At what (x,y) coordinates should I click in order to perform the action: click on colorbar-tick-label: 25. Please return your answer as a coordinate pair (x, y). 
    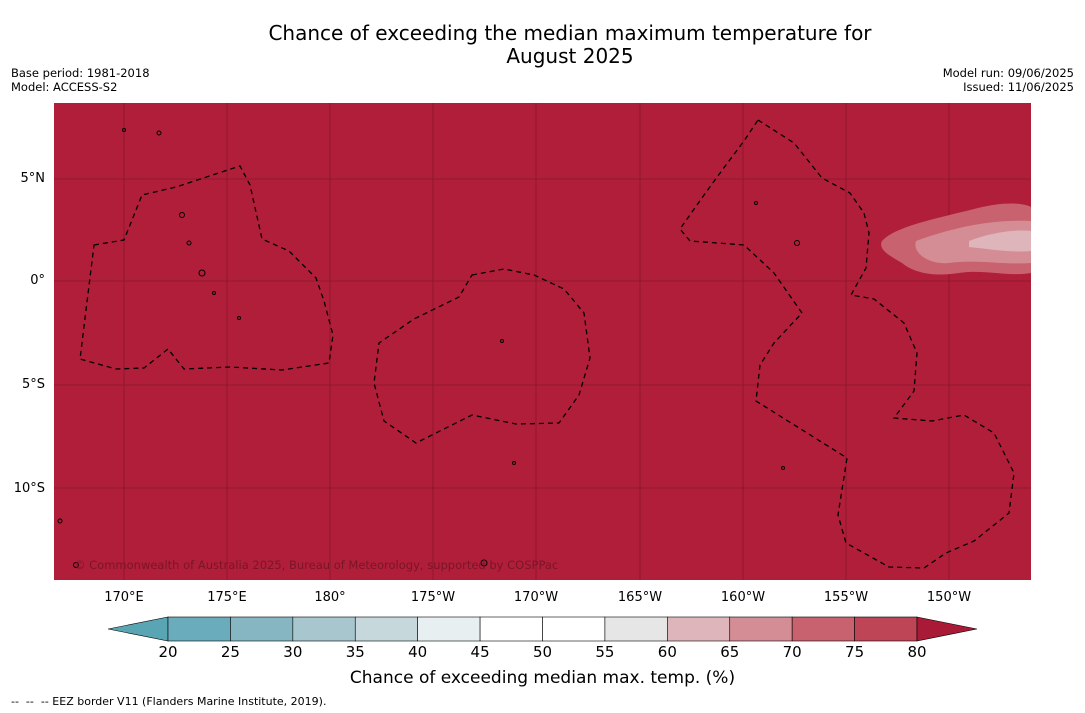
    Looking at the image, I should click on (230, 652).